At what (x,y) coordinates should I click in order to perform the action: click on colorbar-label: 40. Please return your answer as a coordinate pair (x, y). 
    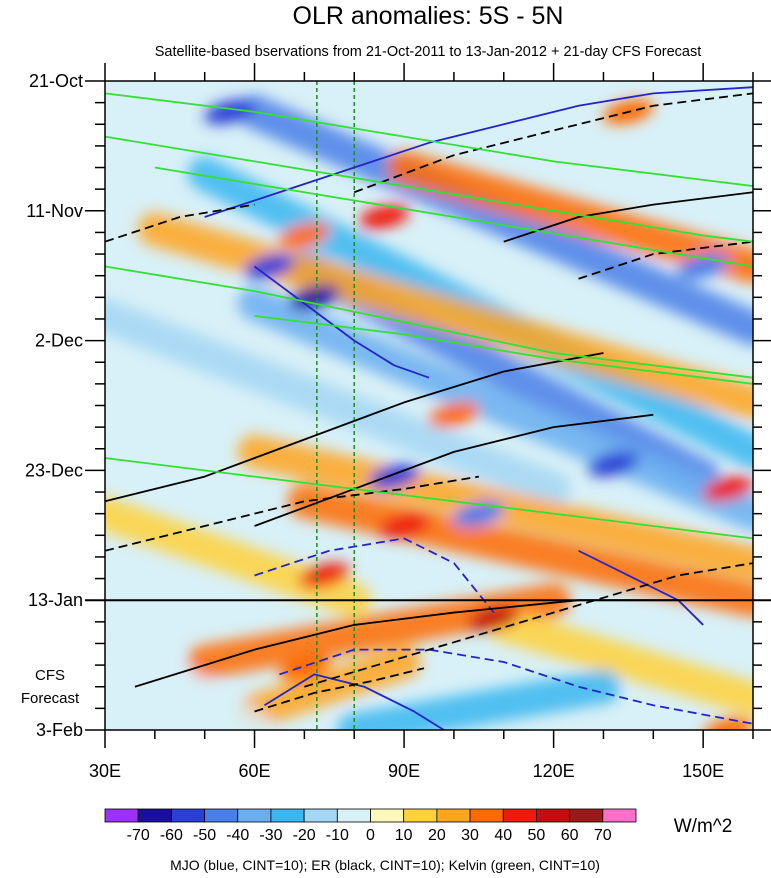
    Looking at the image, I should click on (503, 835).